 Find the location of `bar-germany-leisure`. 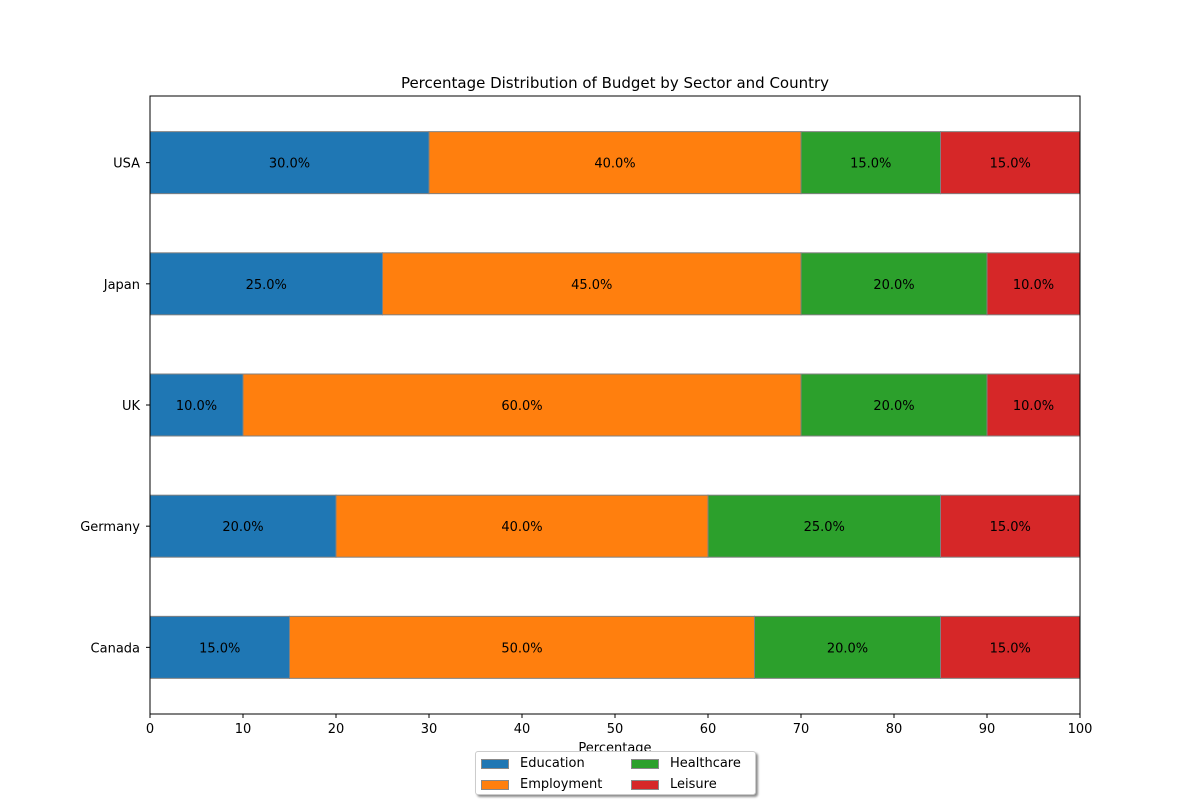

bar-germany-leisure is located at coordinates (1010, 526).